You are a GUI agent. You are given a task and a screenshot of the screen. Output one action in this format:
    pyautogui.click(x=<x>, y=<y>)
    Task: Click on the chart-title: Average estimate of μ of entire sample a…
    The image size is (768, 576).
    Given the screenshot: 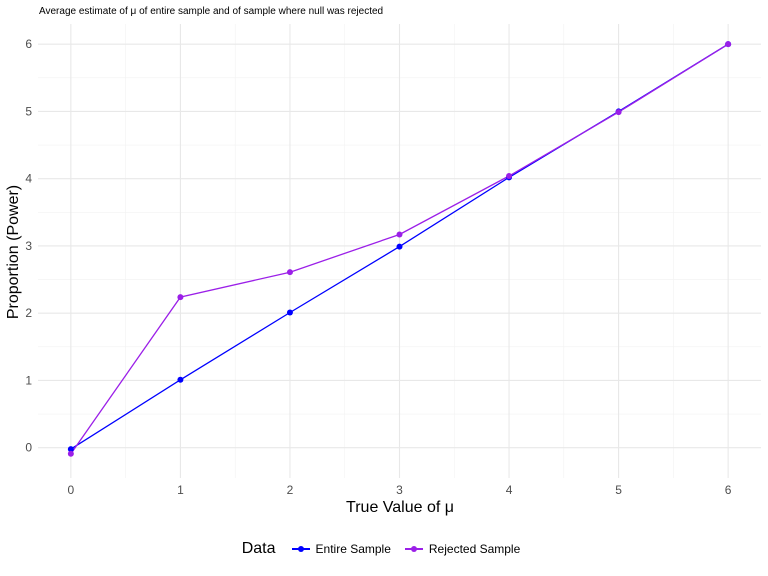 What is the action you would take?
    pyautogui.click(x=211, y=11)
    